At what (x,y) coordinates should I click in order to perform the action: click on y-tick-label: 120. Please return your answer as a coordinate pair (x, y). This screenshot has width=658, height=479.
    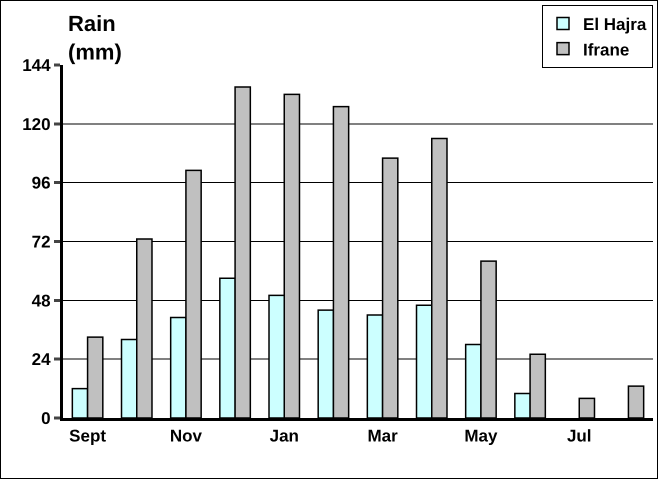
    Looking at the image, I should click on (36, 124).